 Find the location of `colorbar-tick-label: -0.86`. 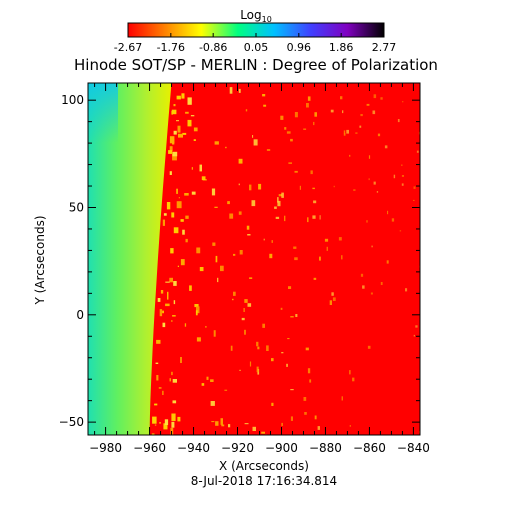

colorbar-tick-label: -0.86 is located at coordinates (213, 47).